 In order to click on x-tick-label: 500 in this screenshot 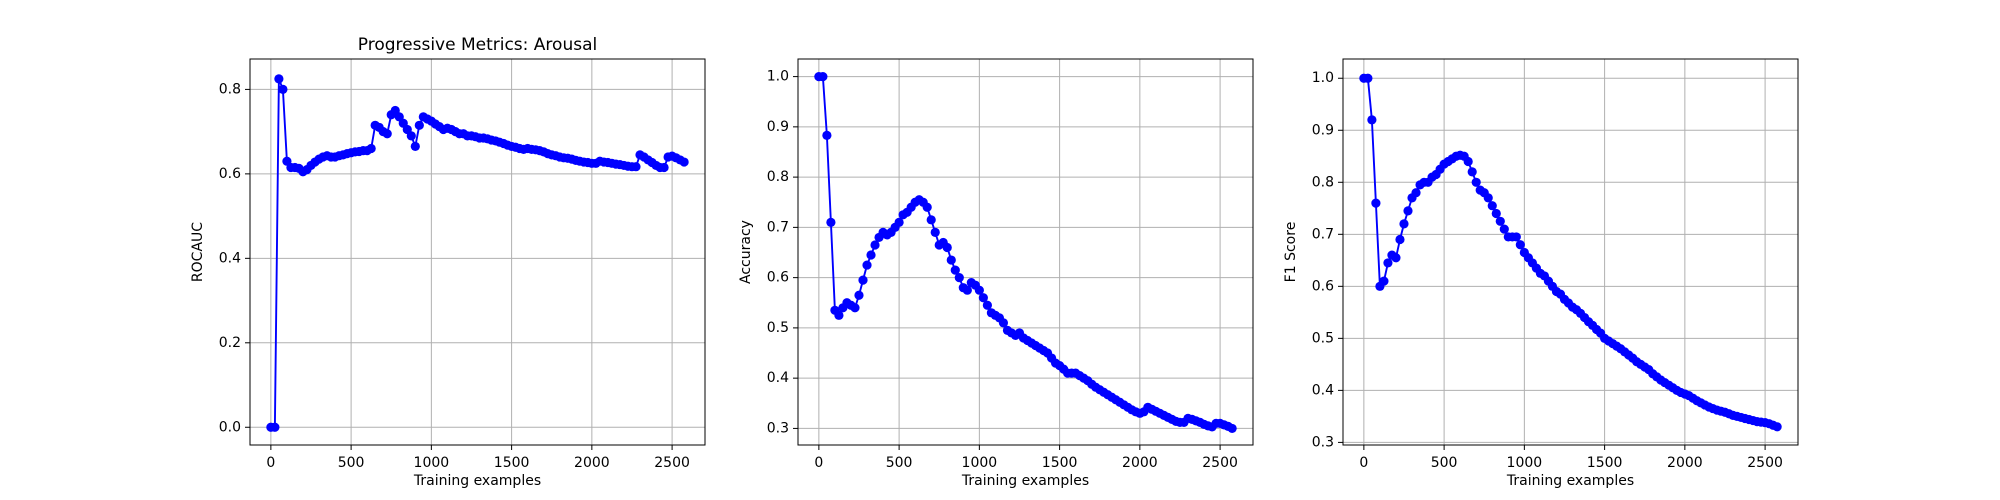, I will do `click(899, 463)`.